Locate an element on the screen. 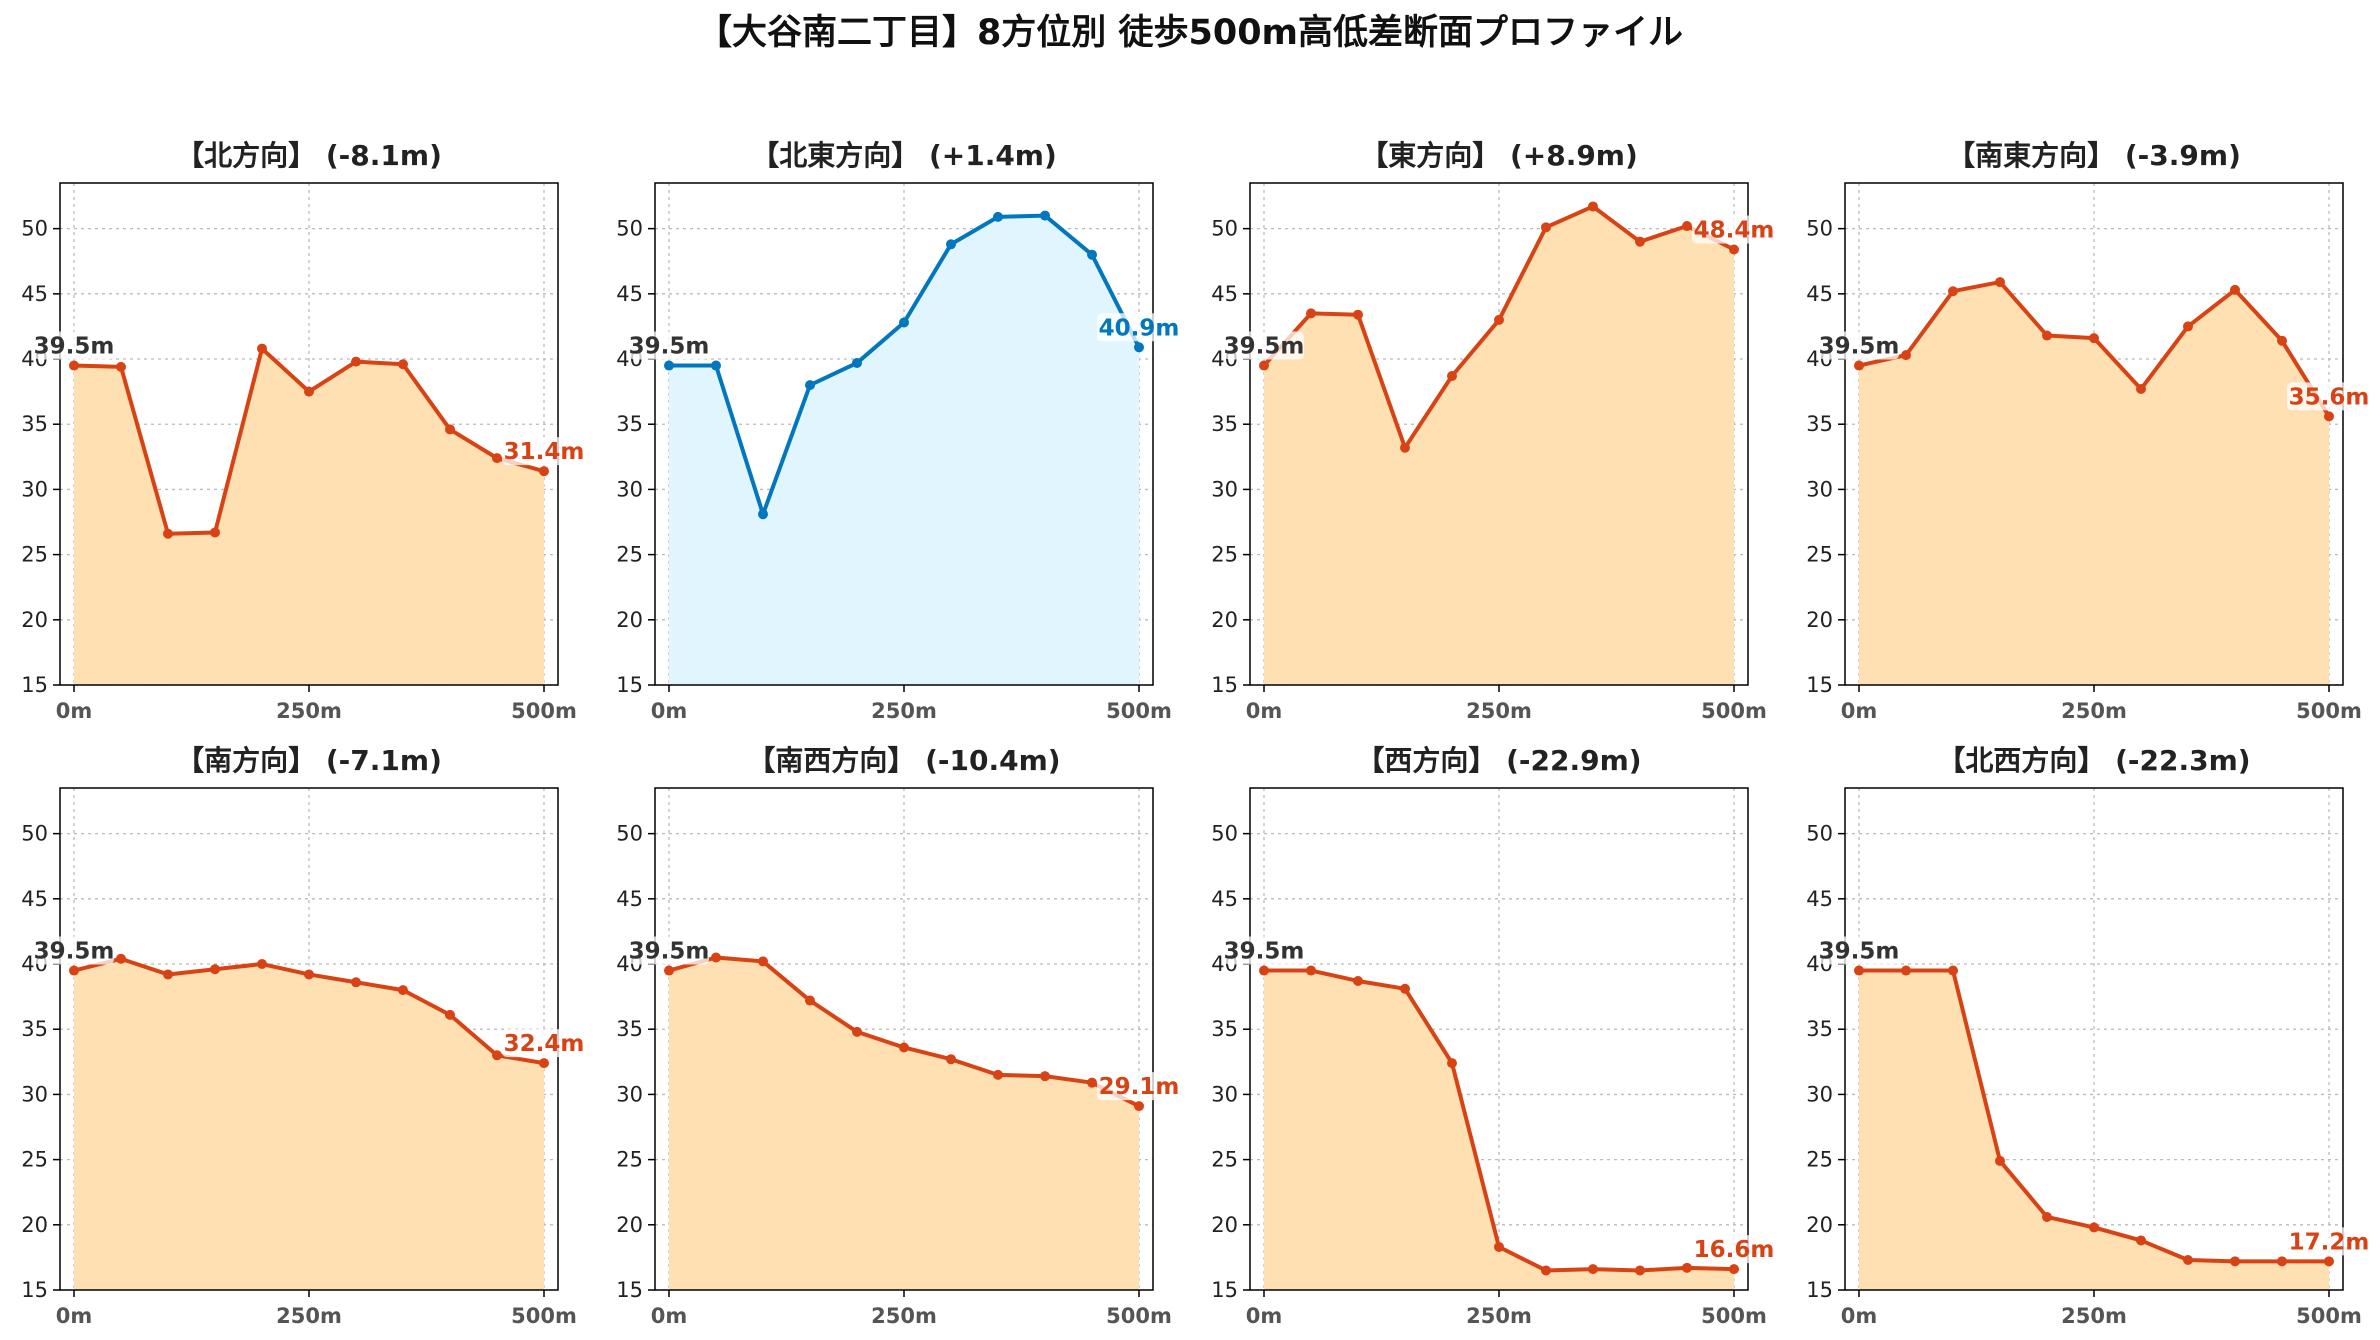  chart-title: 【東方向】 (+8.9m) is located at coordinates (1499, 155).